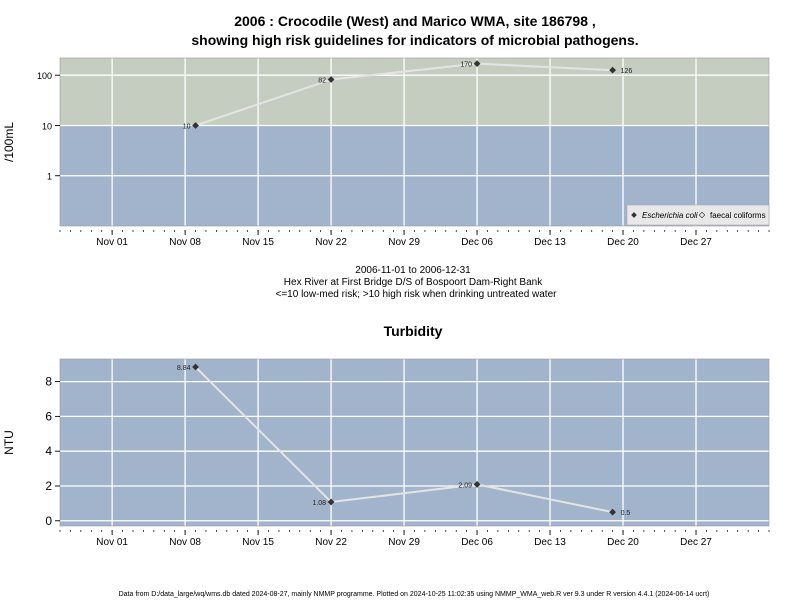 This screenshot has height=600, width=800. I want to click on y-tick-label: 2, so click(48, 486).